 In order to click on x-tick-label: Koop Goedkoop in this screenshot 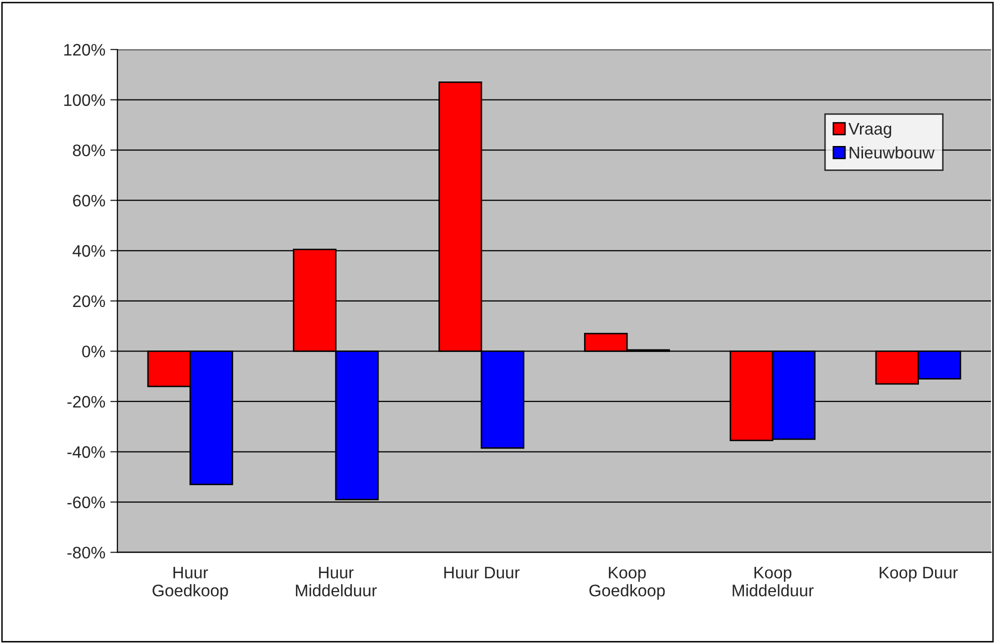, I will do `click(627, 583)`.